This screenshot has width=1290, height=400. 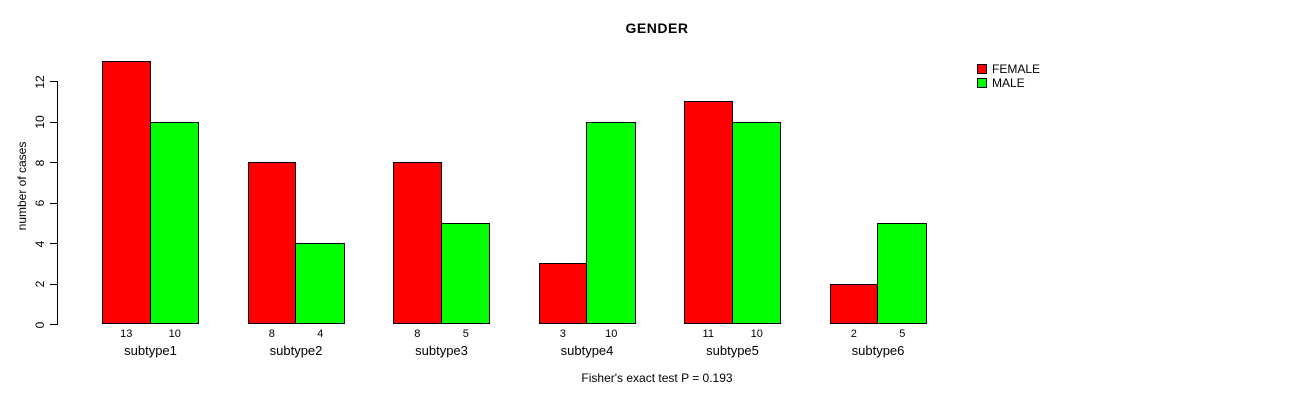 I want to click on bar-male-subtype6, so click(x=902, y=273).